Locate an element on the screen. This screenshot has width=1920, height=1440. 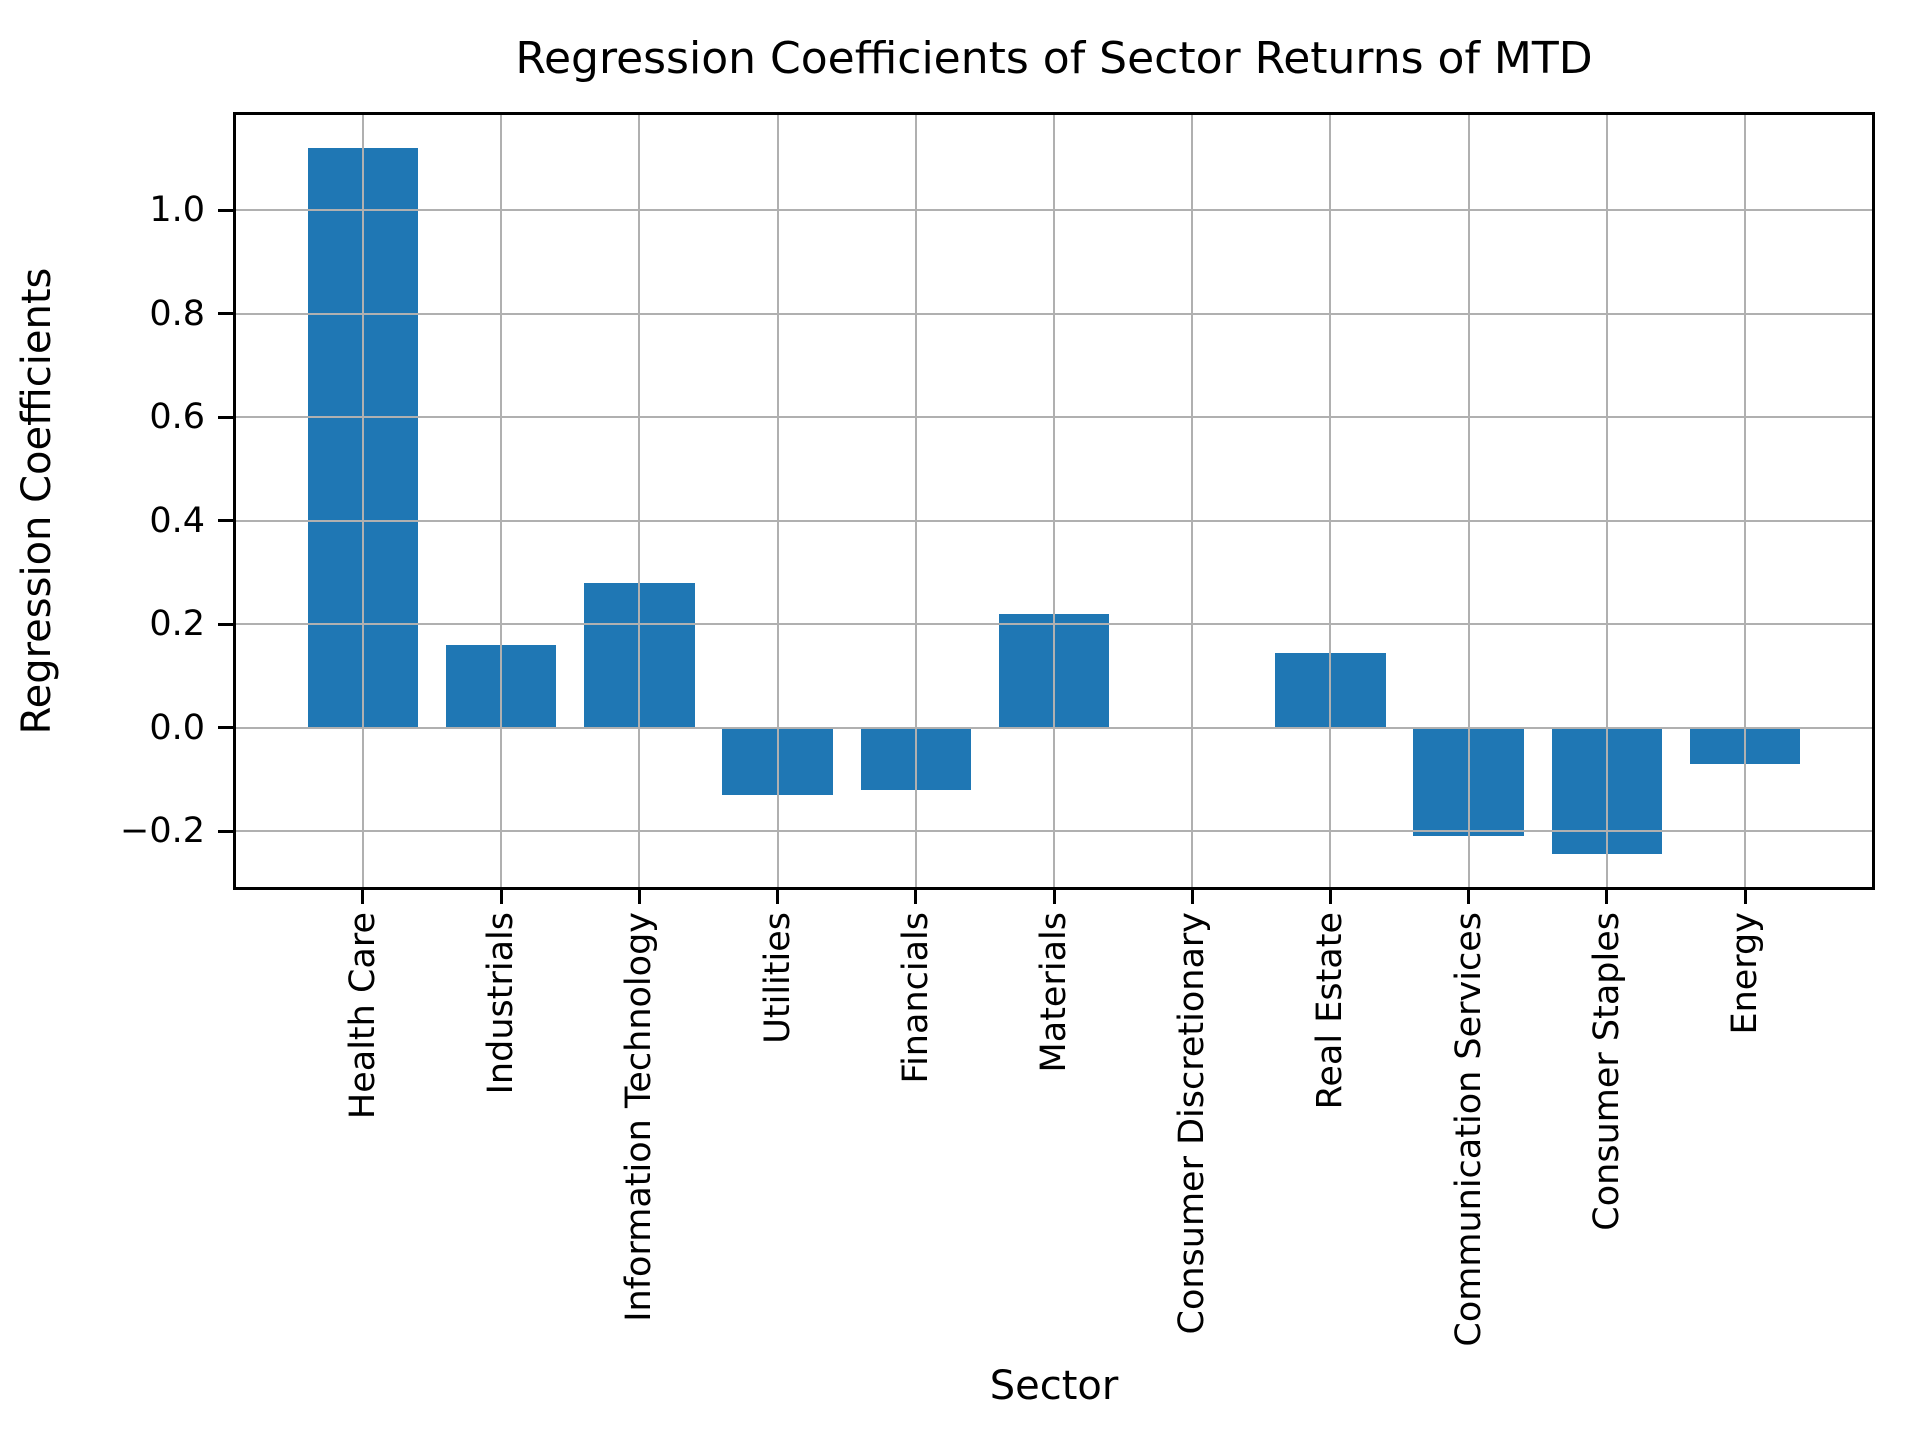
y-tick-label: 0.8 is located at coordinates (177, 313).